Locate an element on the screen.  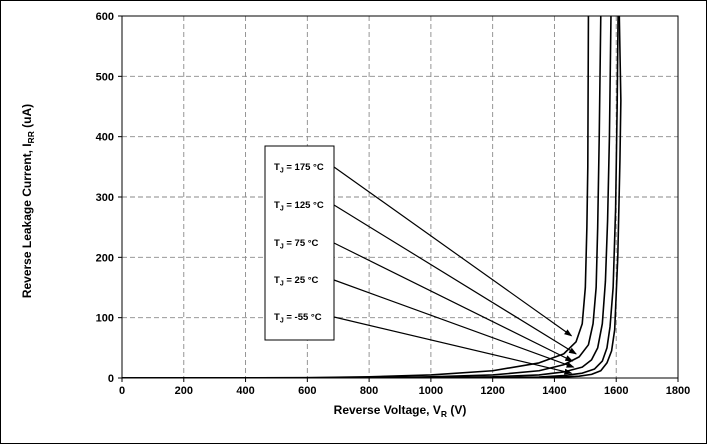
y-axis-title-unit: (uA) is located at coordinates (27, 117).